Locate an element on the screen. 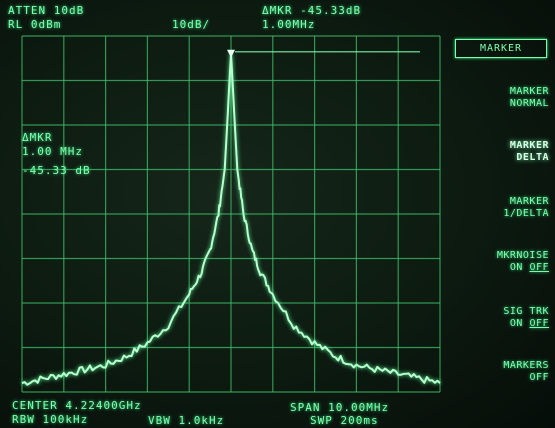 The image size is (555, 428). span-readout: SPAN 10.00MHz is located at coordinates (340, 407).